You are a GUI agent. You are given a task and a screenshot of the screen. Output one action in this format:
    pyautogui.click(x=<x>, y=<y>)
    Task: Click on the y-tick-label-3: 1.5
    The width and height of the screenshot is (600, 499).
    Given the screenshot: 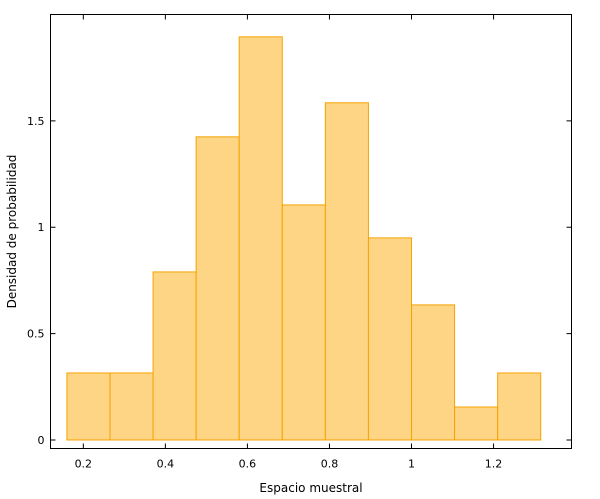 What is the action you would take?
    pyautogui.click(x=36, y=121)
    